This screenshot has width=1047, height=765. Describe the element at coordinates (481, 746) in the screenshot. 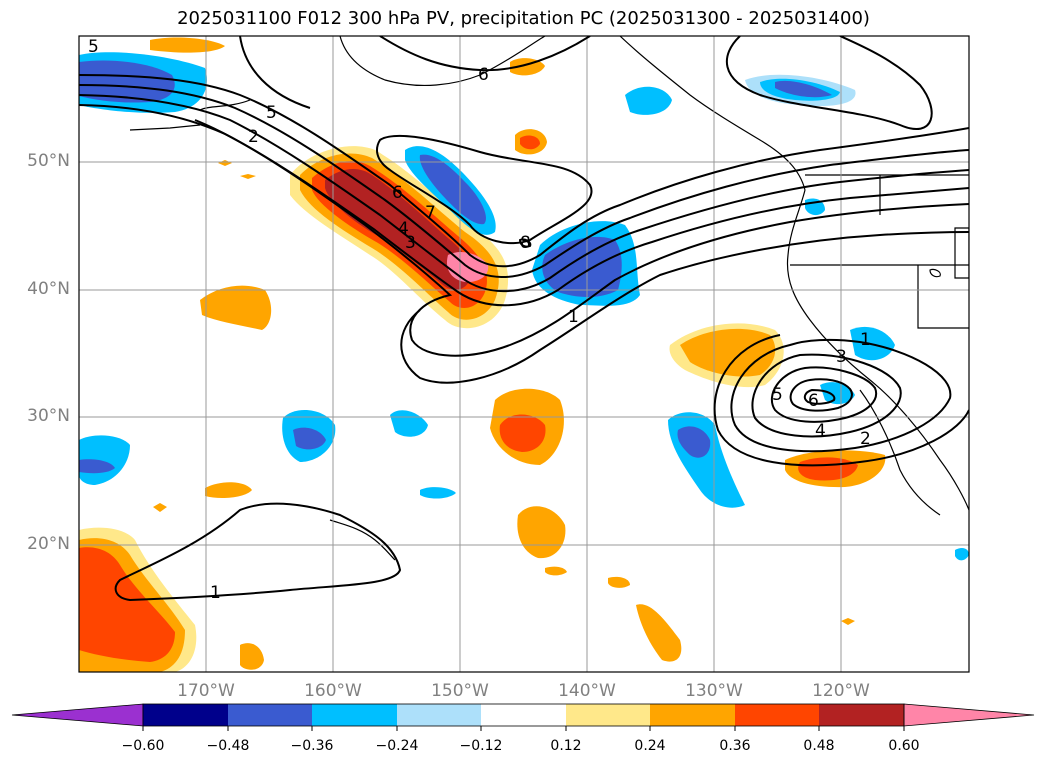

I see `colorbar-tick-label: −0.12` at that location.